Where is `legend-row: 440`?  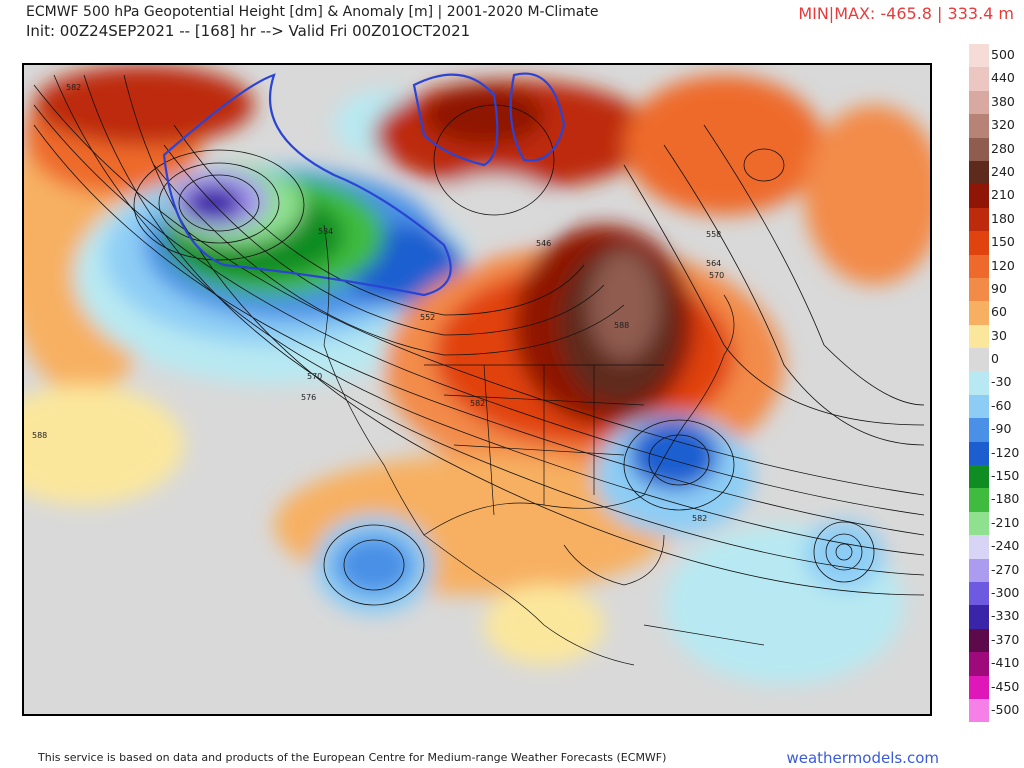 legend-row: 440 is located at coordinates (994, 79).